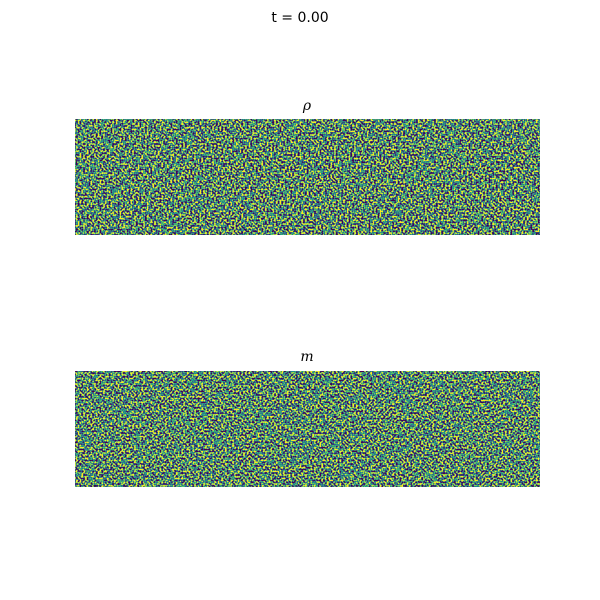 This screenshot has width=600, height=600. Describe the element at coordinates (299, 18) in the screenshot. I see `figure-title: t = 0.00` at that location.